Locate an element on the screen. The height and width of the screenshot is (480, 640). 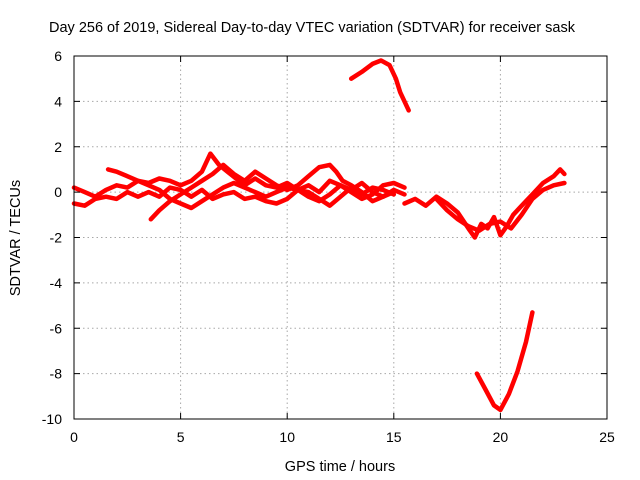
y-tick-label: -2 is located at coordinates (56, 238).